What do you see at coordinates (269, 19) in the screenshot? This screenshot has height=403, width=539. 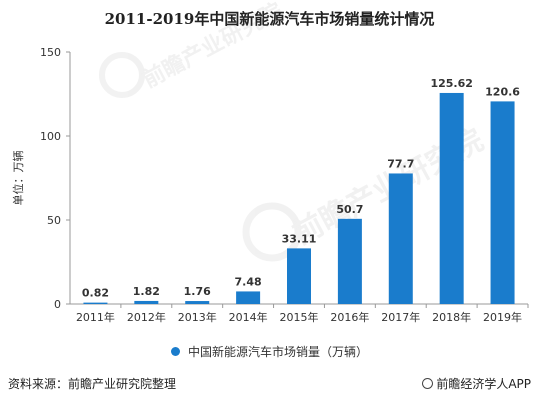 I see `chart-title: 2011-2019年中国新能源汽车市场销量统计情况` at bounding box center [269, 19].